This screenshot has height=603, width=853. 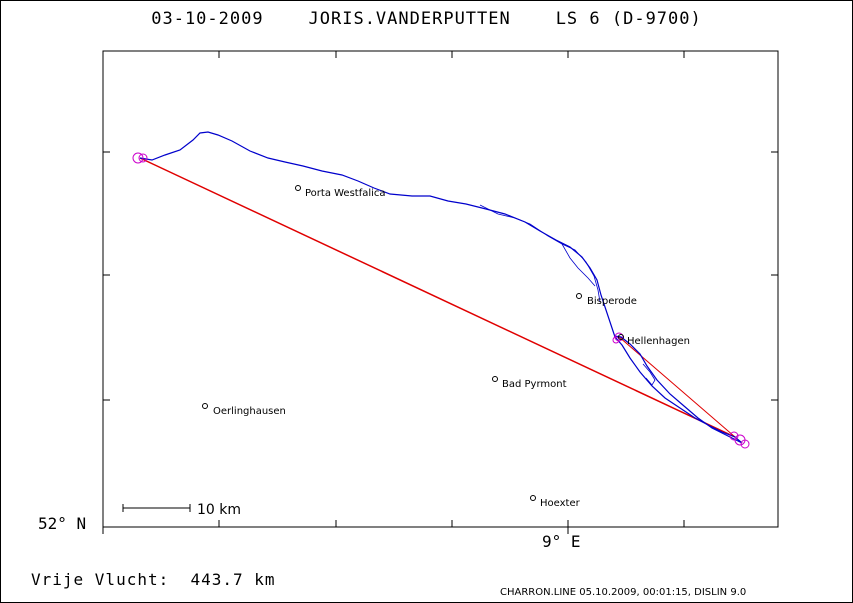 What do you see at coordinates (533, 498) in the screenshot?
I see `town-dot-hoexter` at bounding box center [533, 498].